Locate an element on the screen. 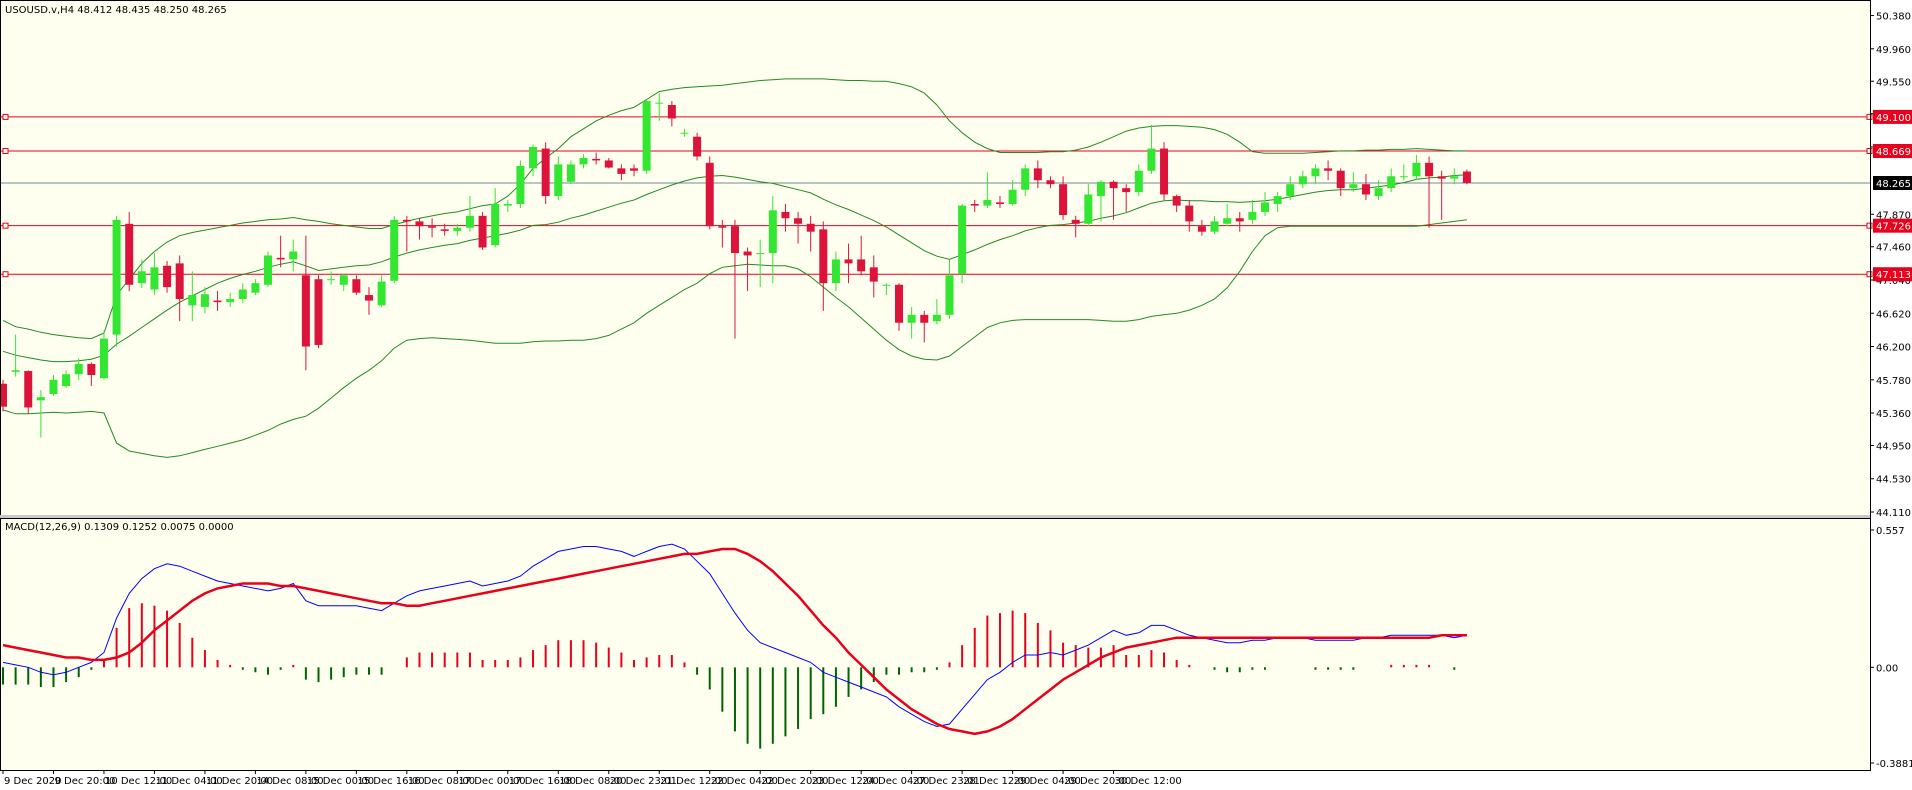 The image size is (1912, 790). panel-divider-bar is located at coordinates (935, 516).